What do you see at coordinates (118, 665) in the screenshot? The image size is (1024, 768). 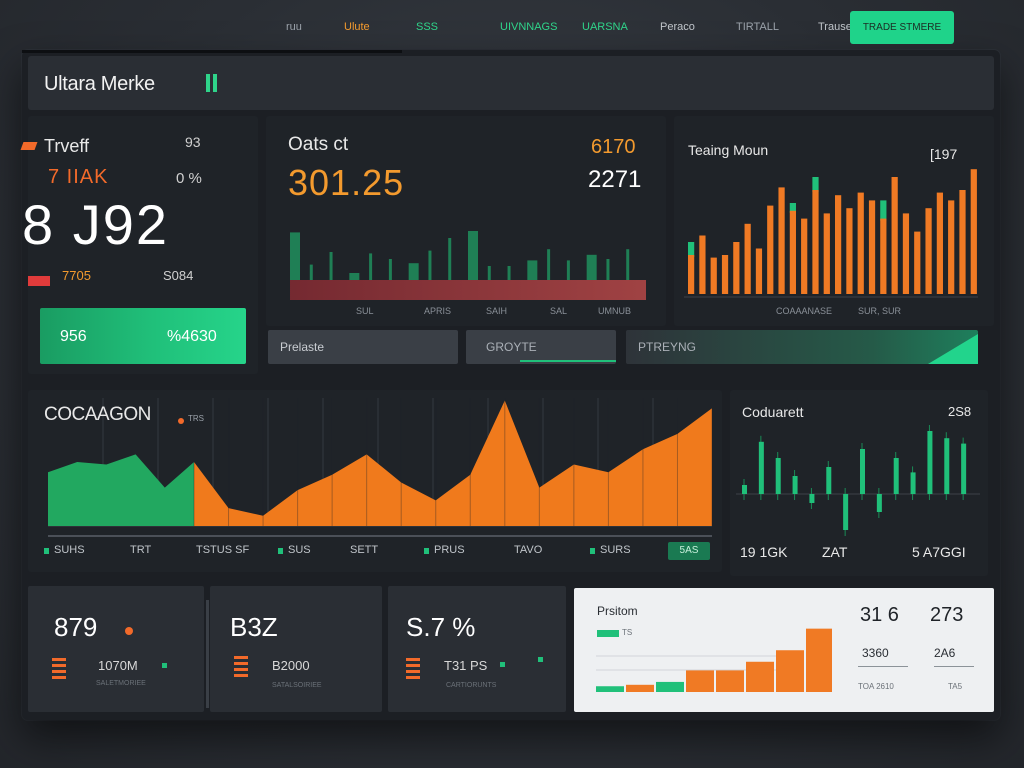 I see `stat-card-label: 1070M` at bounding box center [118, 665].